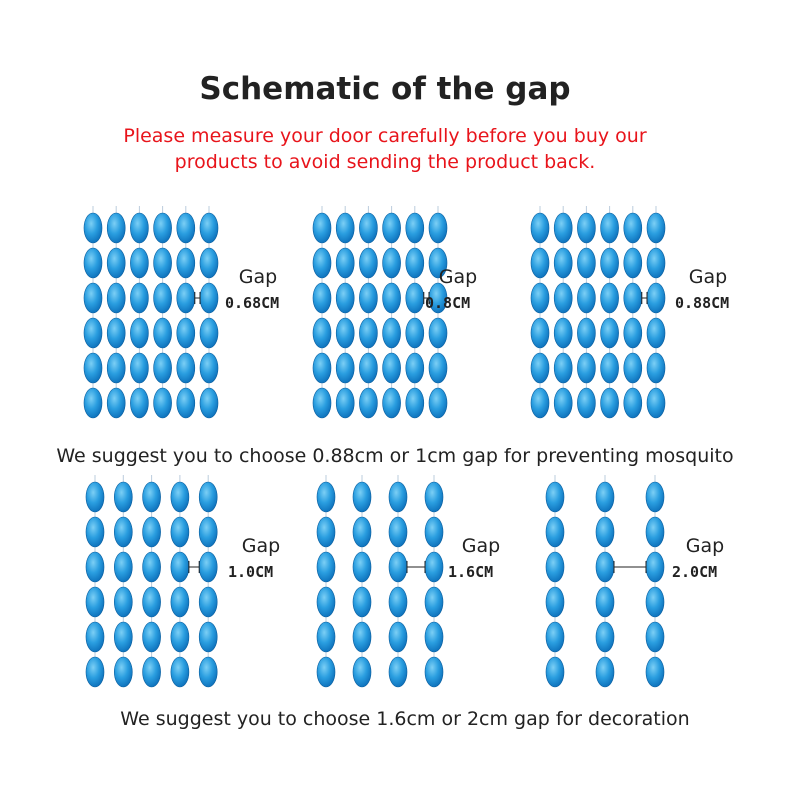 The width and height of the screenshot is (790, 790). Describe the element at coordinates (252, 303) in the screenshot. I see `gap-value: 0.68CM` at that location.